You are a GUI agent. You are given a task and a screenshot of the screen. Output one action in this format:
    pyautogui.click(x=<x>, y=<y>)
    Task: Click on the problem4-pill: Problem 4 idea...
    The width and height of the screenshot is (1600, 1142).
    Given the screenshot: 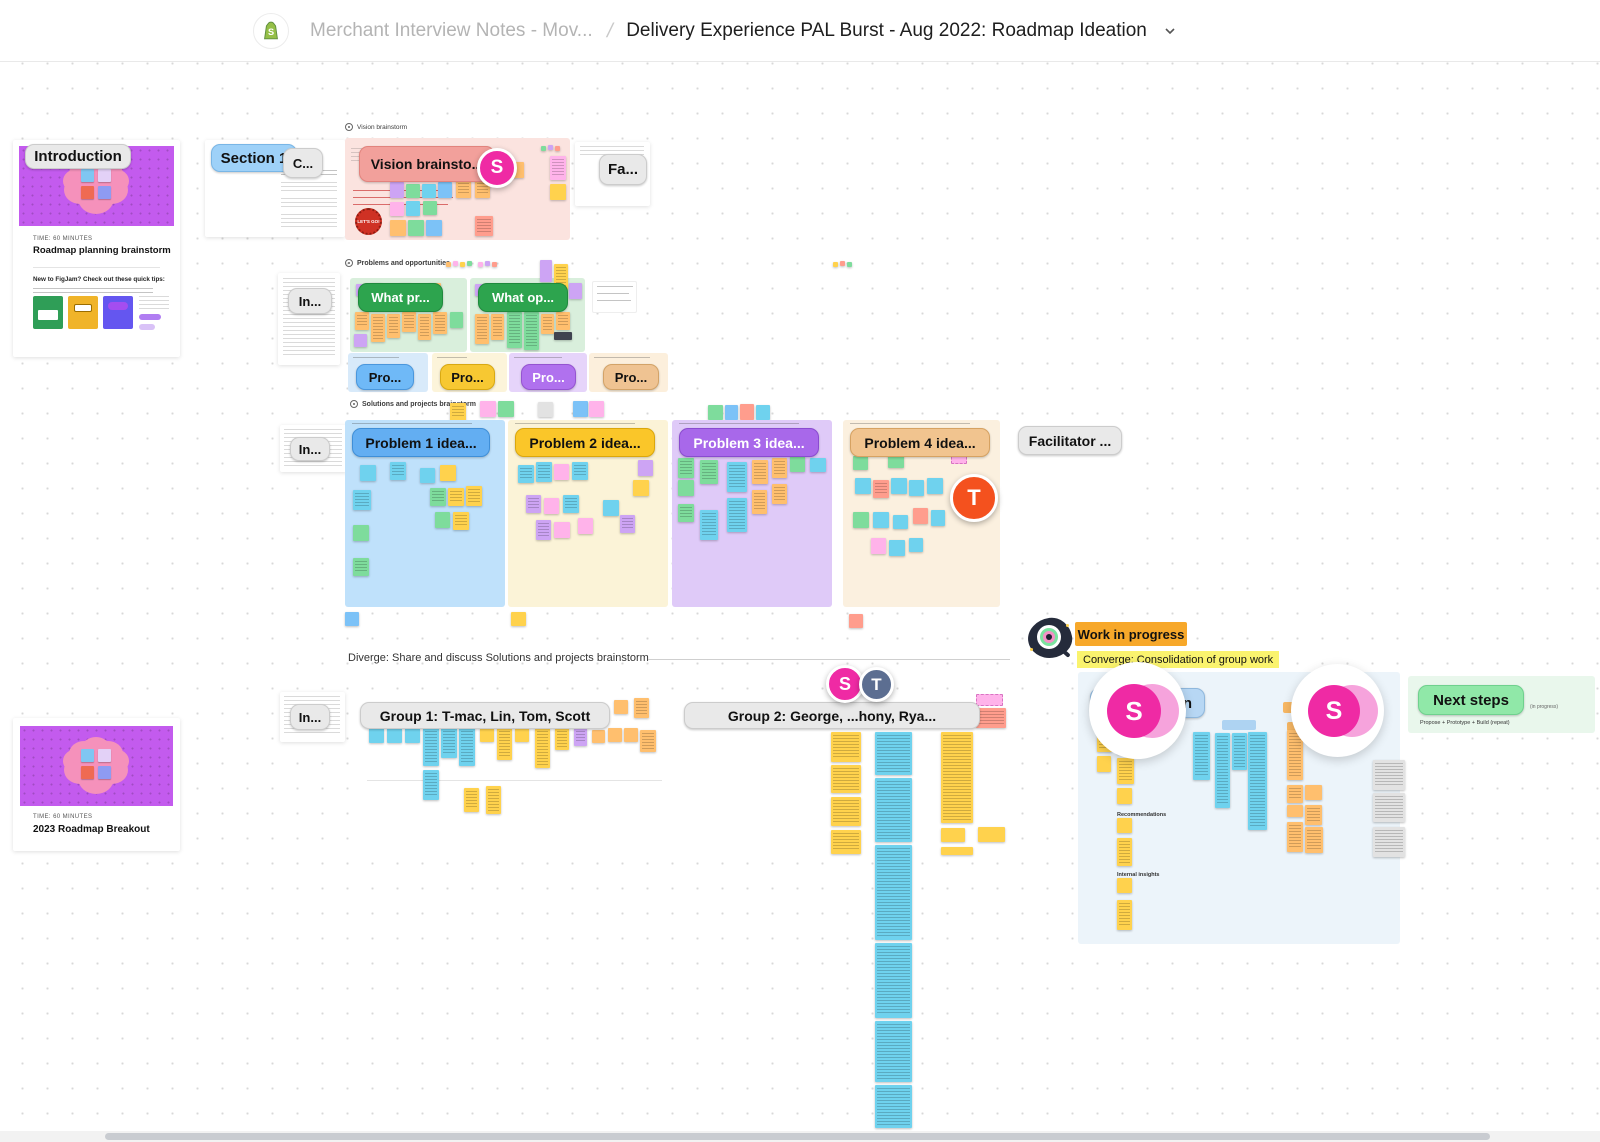 What is the action you would take?
    pyautogui.click(x=920, y=442)
    